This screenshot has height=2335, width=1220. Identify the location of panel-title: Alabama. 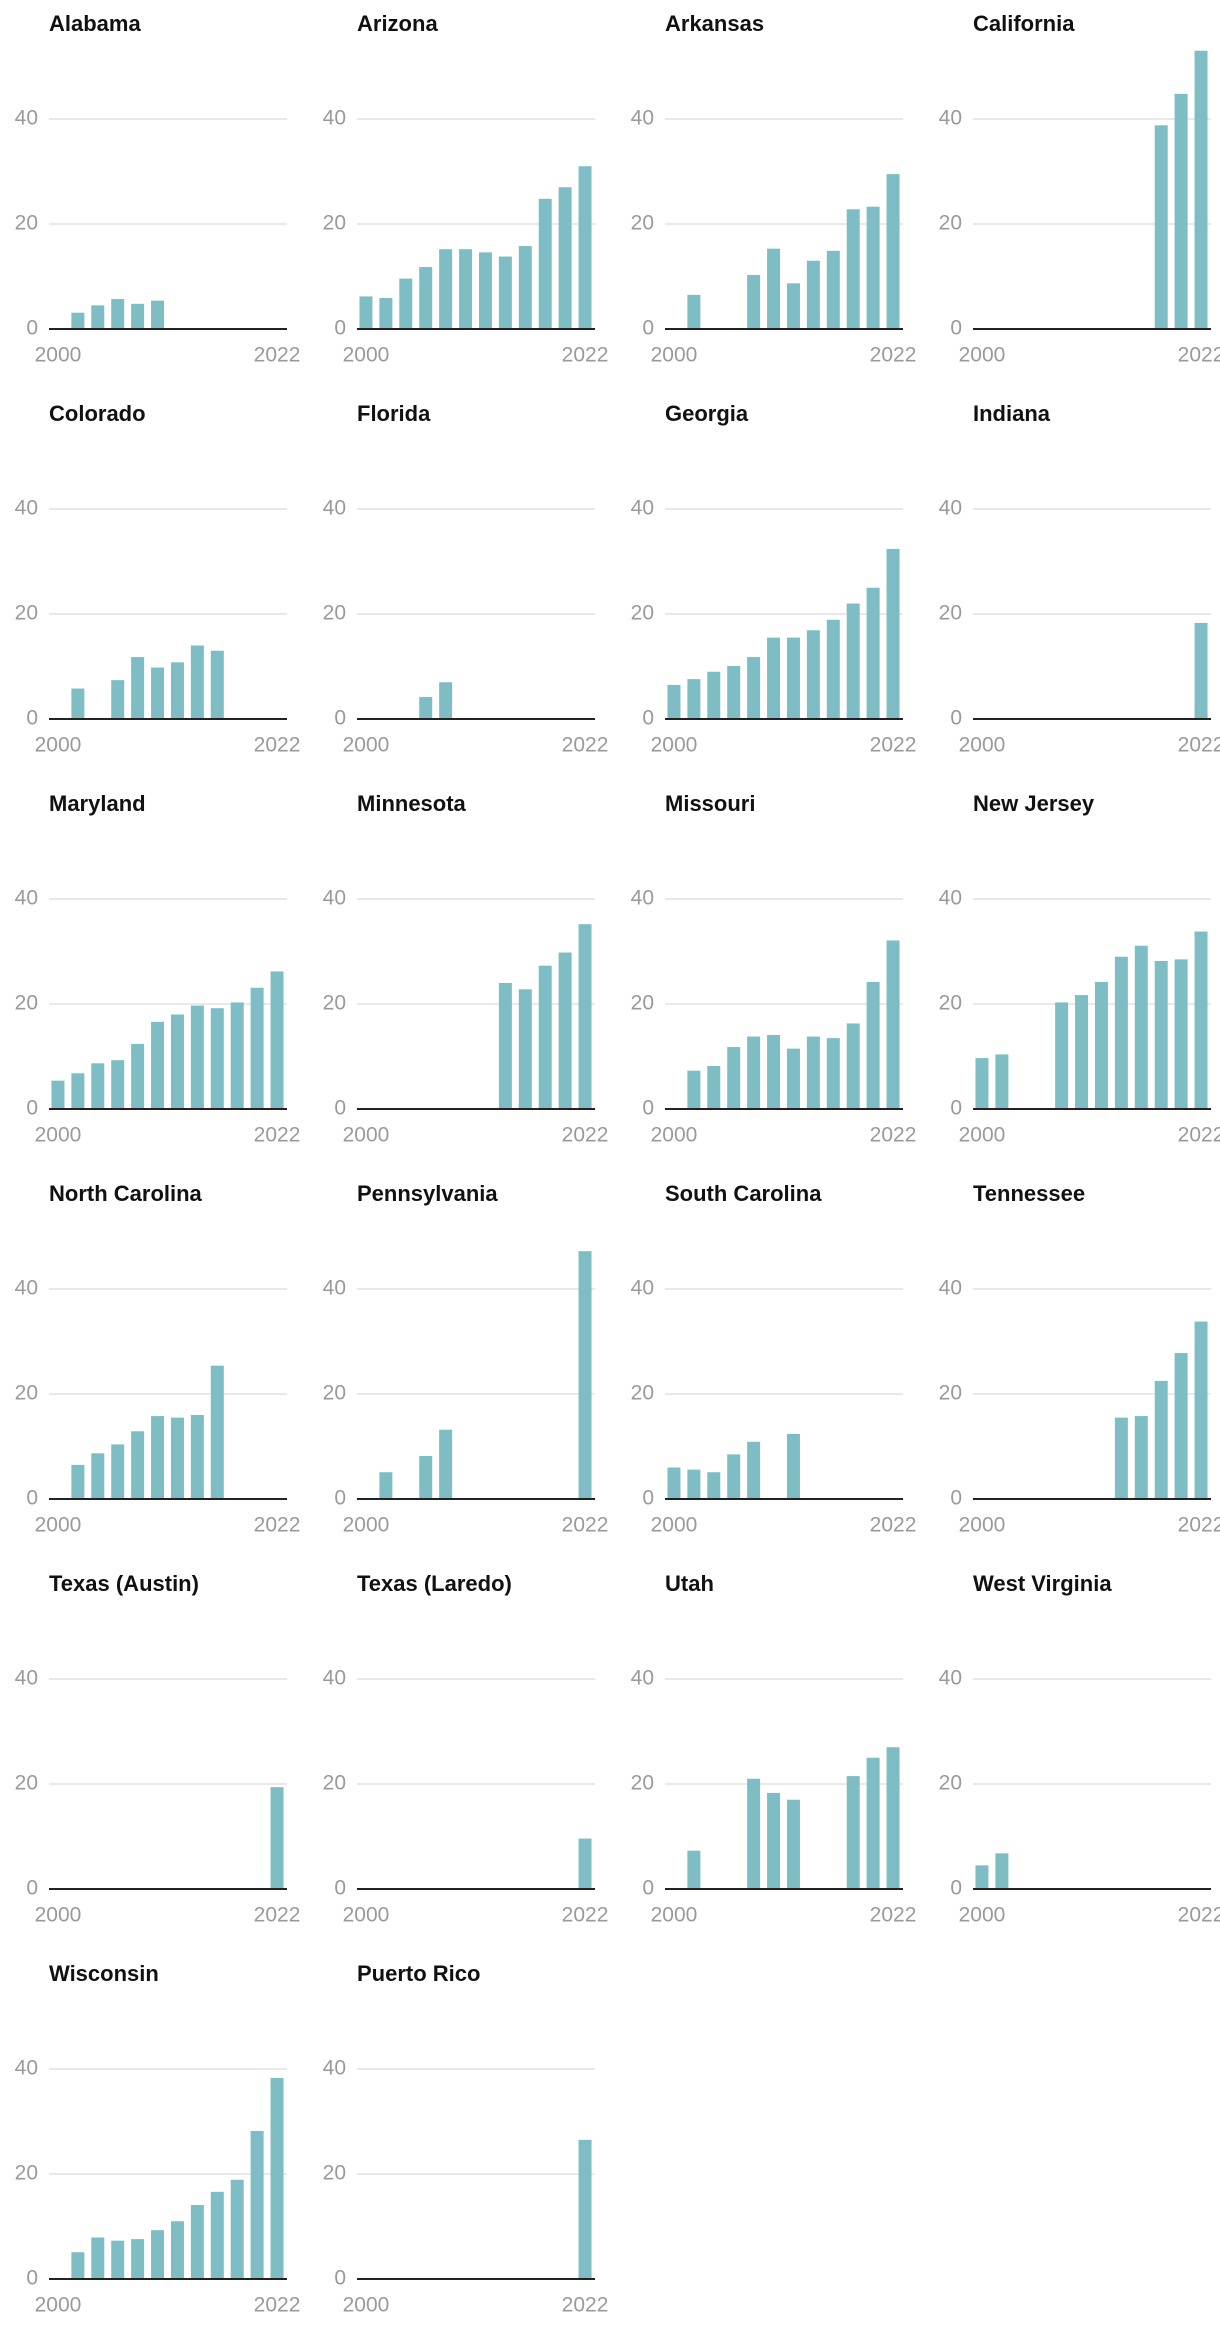
(95, 23).